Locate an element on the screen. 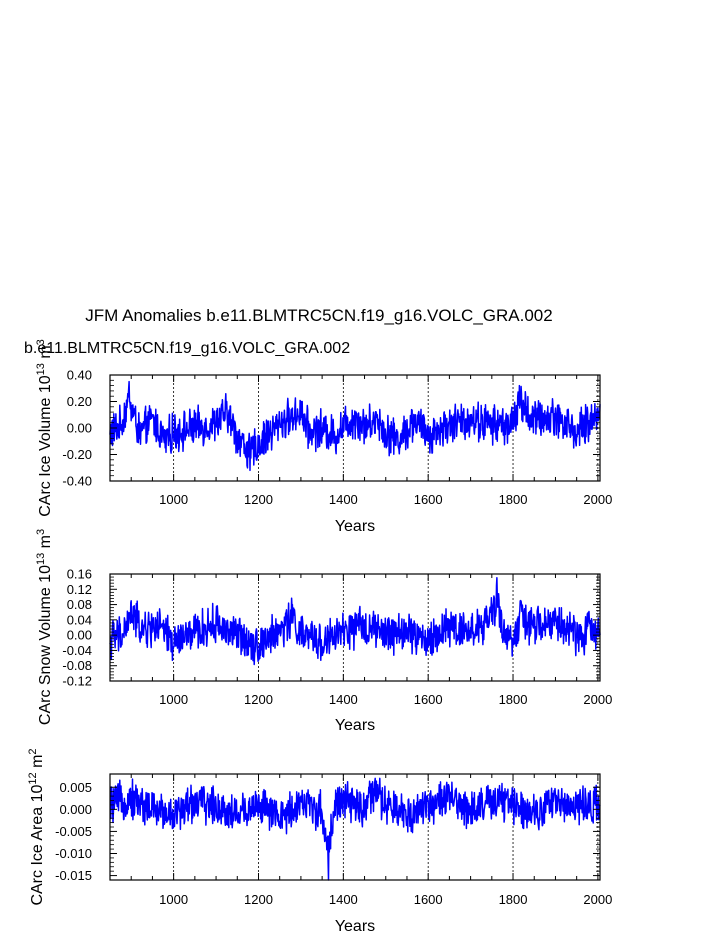  plot-frame is located at coordinates (355, 627).